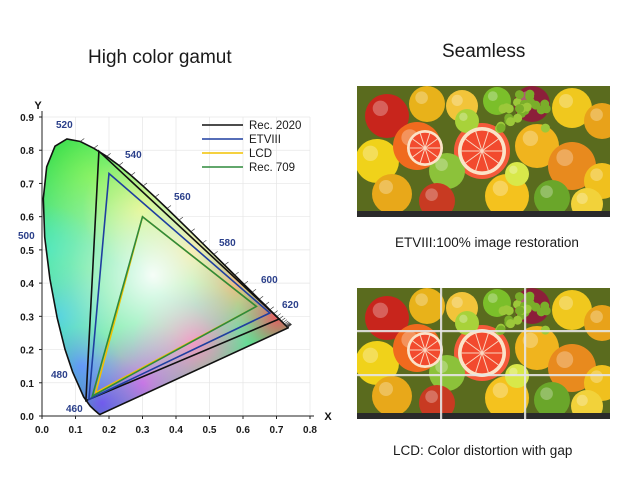  I want to click on x-axis-label: X, so click(328, 417).